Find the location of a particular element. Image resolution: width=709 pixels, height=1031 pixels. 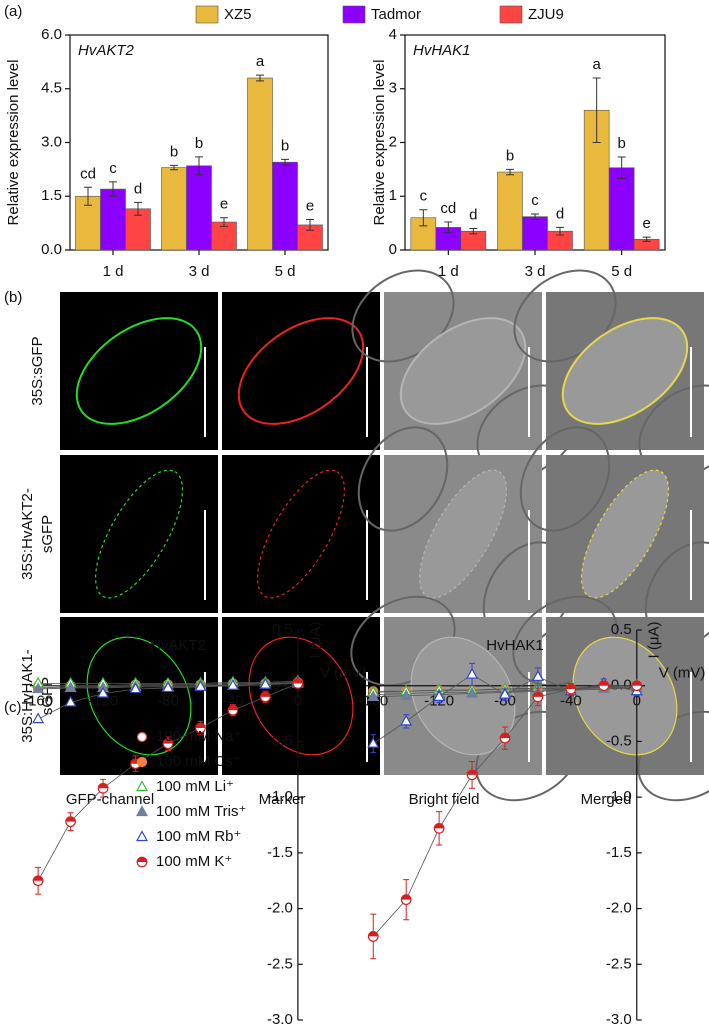

row-label: 35S:sGFP is located at coordinates (37, 370).